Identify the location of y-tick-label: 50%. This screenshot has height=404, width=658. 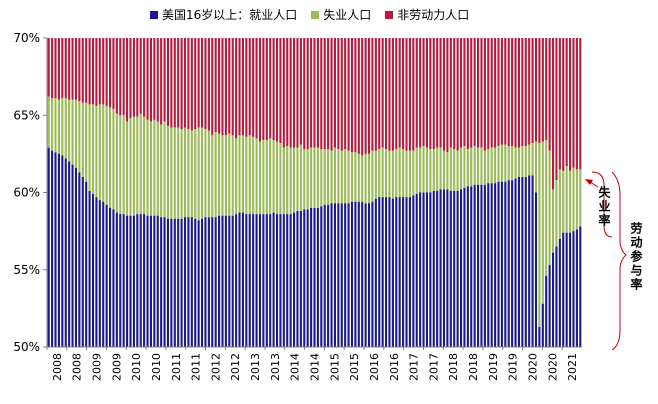
(26, 347).